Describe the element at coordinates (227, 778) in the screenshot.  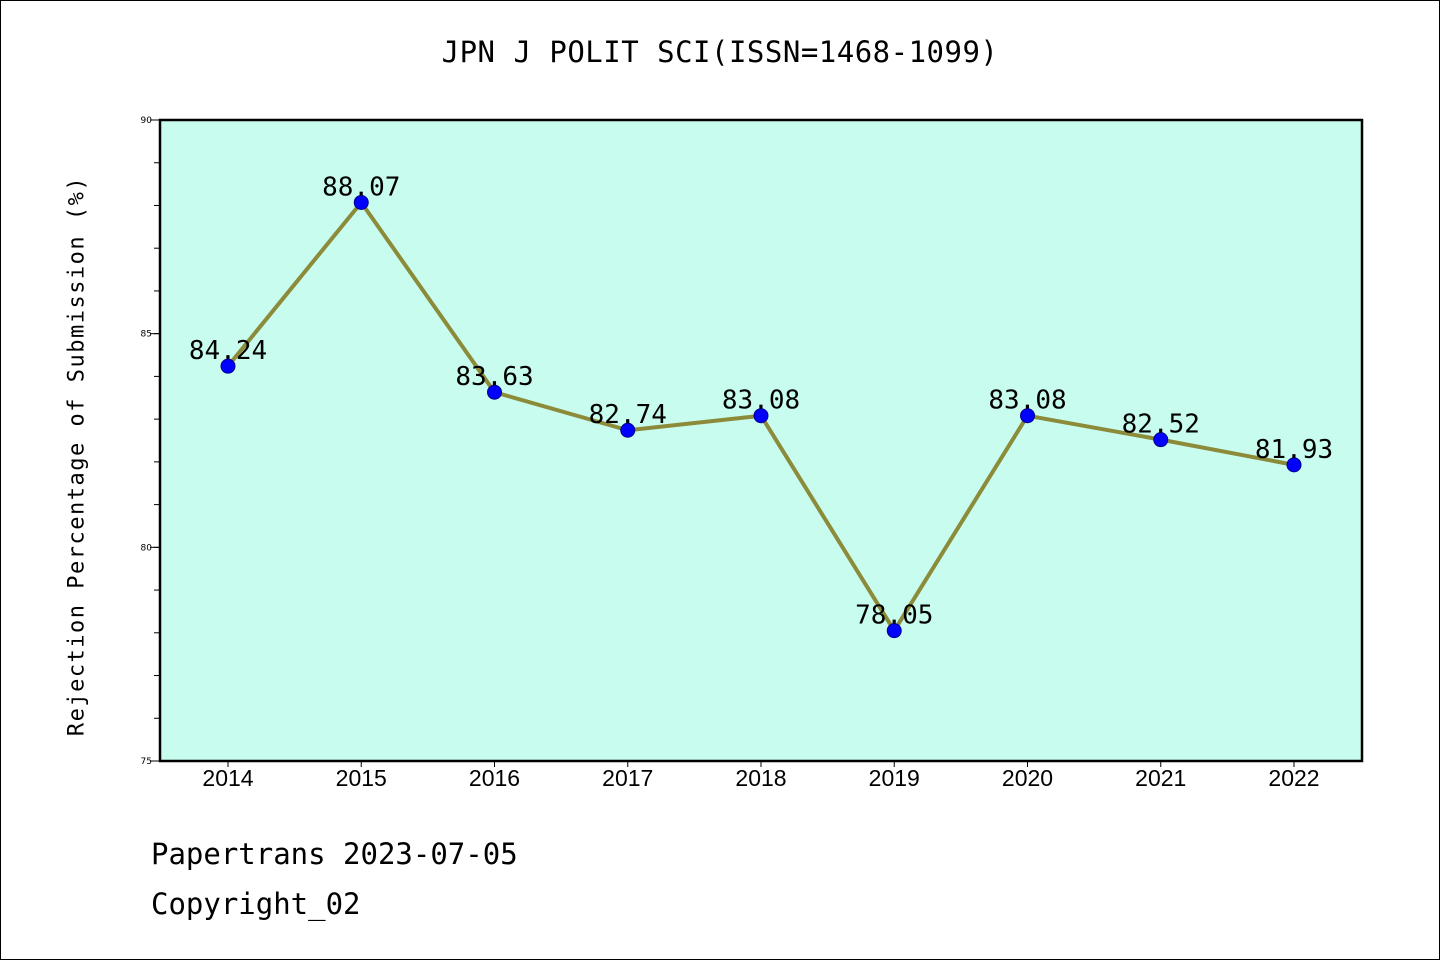
I see `x-tick-label: 2014` at that location.